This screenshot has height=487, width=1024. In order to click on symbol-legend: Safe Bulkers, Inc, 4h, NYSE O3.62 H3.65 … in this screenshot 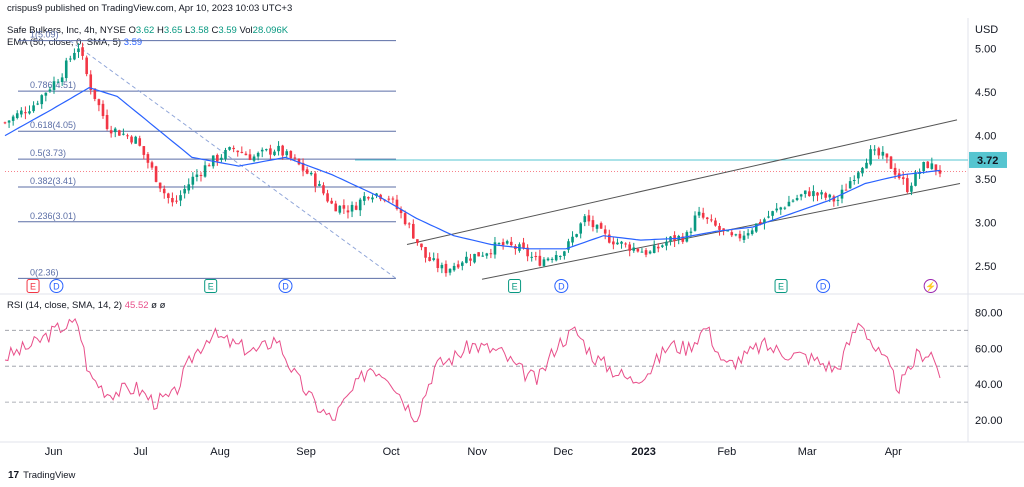, I will do `click(147, 30)`.